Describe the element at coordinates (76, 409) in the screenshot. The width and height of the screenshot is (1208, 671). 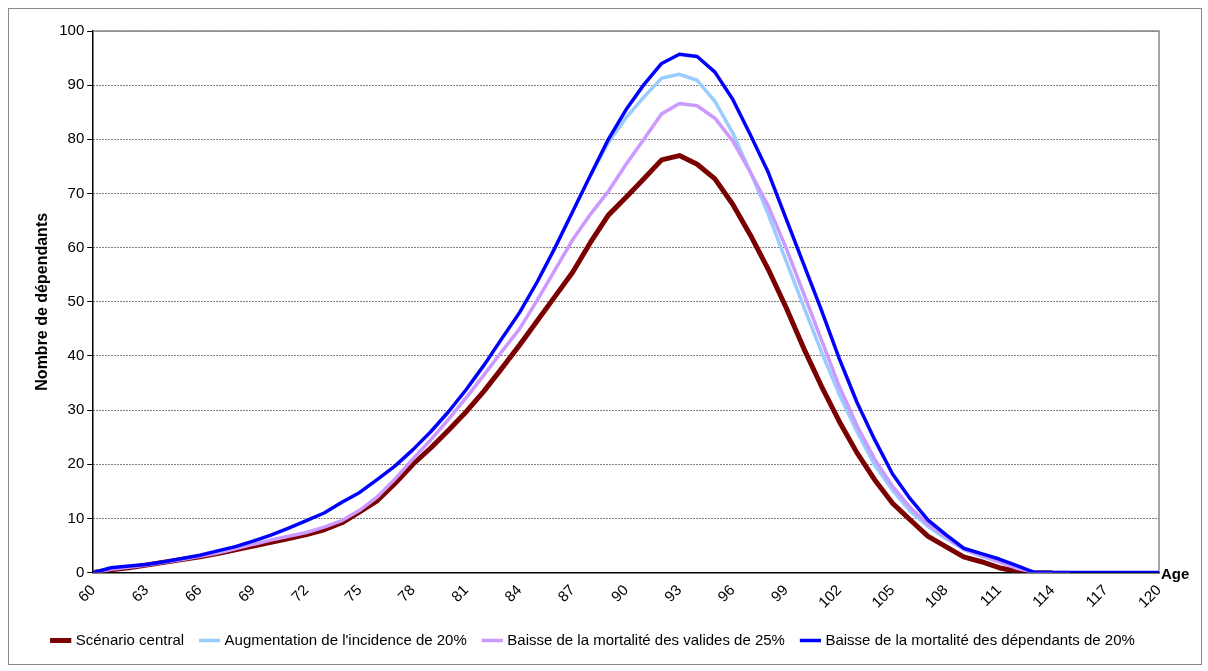
I see `y-tick-label: 30` at that location.